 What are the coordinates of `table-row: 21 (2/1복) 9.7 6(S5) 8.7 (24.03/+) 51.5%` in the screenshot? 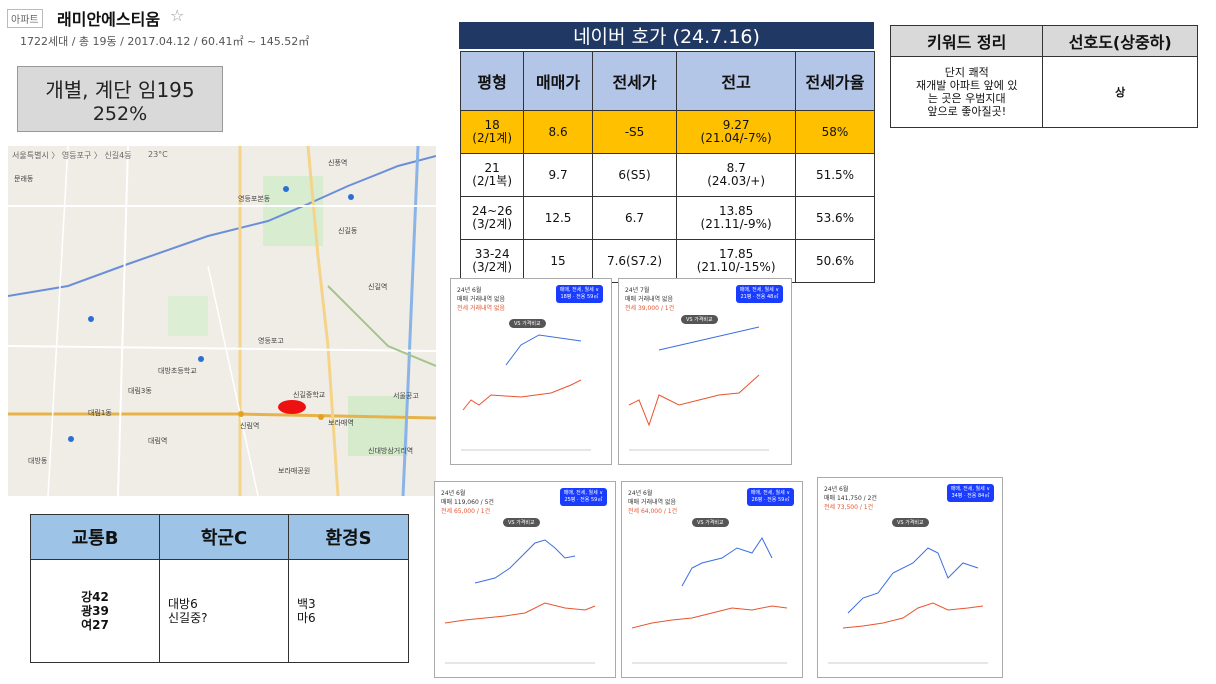 It's located at (667, 175).